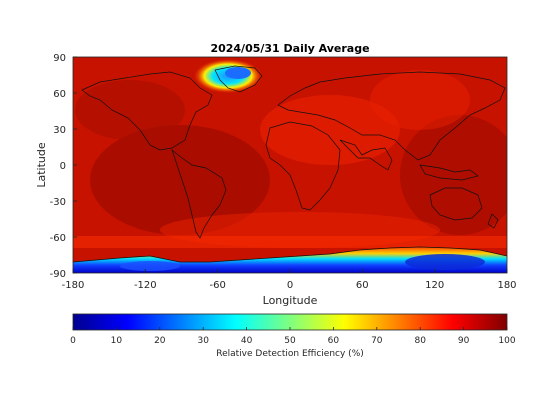  I want to click on x-tick-labels: -180 -120 -60 0 60 120 180, so click(289, 285).